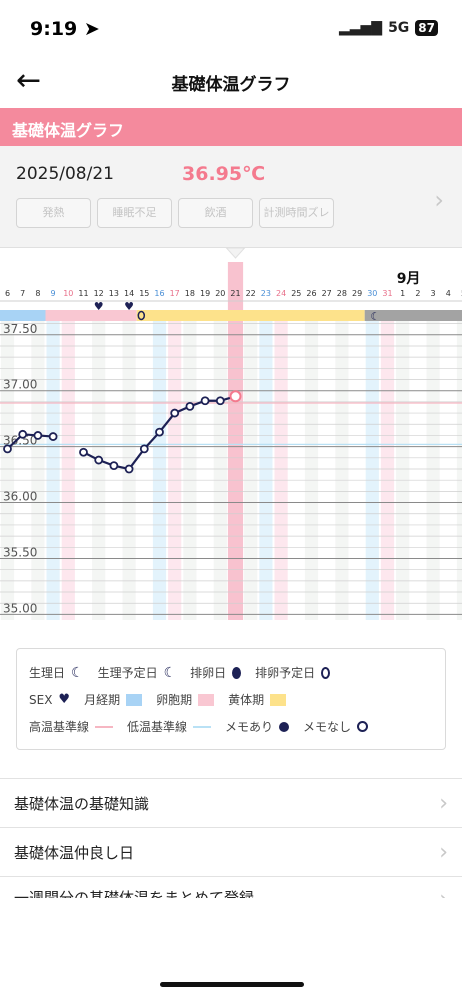 This screenshot has width=462, height=1000. I want to click on day-label-8: 8, so click(37, 293).